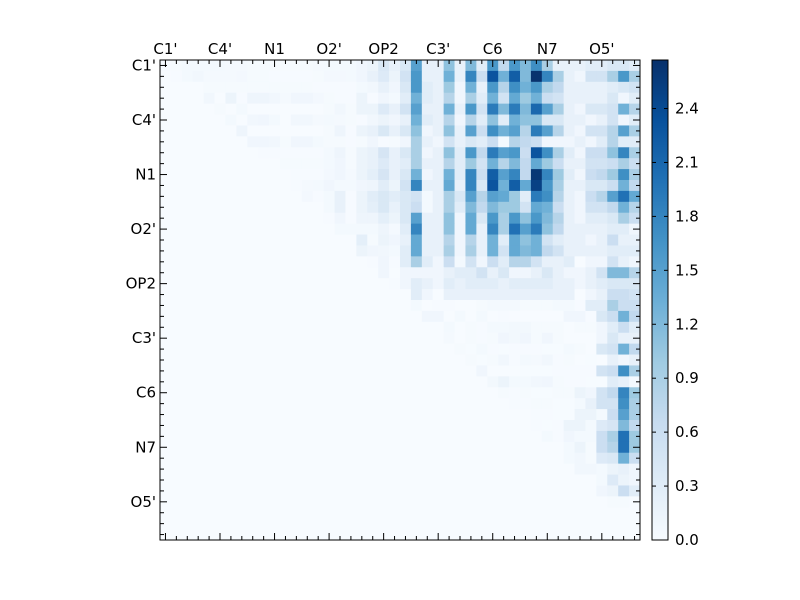 This screenshot has width=800, height=600. Describe the element at coordinates (143, 229) in the screenshot. I see `y-tick-label: O2'` at that location.